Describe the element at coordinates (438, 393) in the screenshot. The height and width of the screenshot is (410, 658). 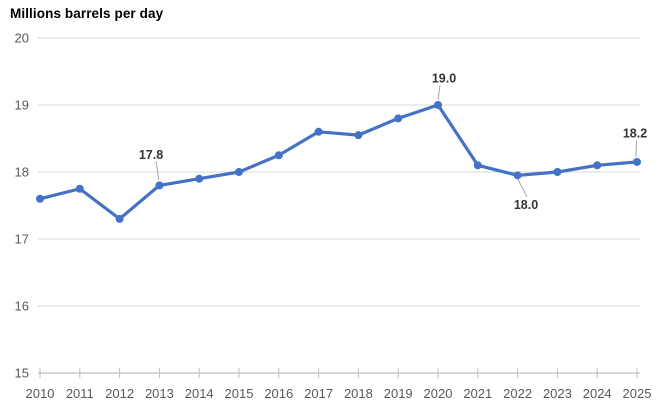
I see `x-tick-label: 2020` at that location.